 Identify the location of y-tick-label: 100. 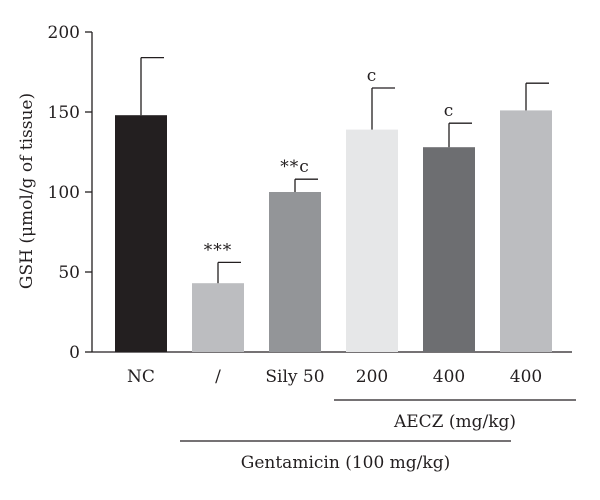
(64, 193).